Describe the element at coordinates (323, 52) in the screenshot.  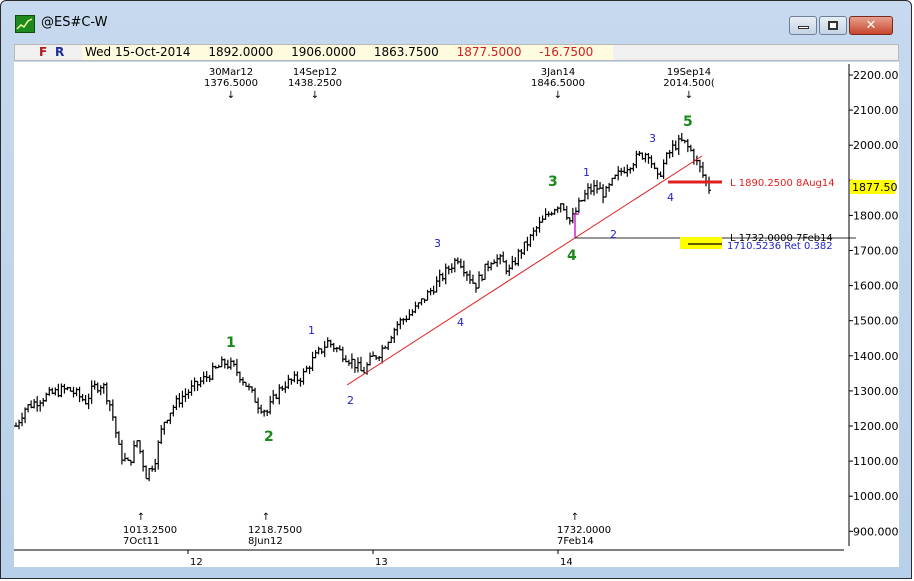
I see `quote-high: 1906.0000` at that location.